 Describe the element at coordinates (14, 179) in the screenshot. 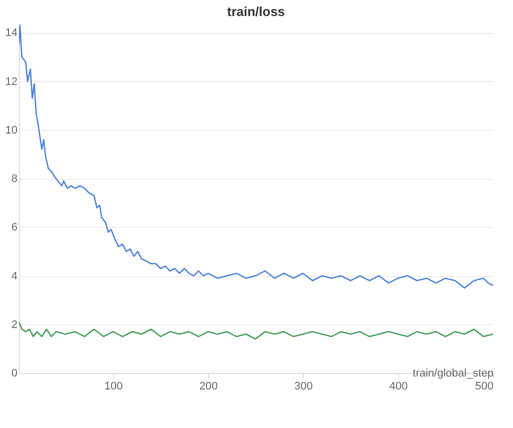

I see `y-tick-label: 8` at that location.